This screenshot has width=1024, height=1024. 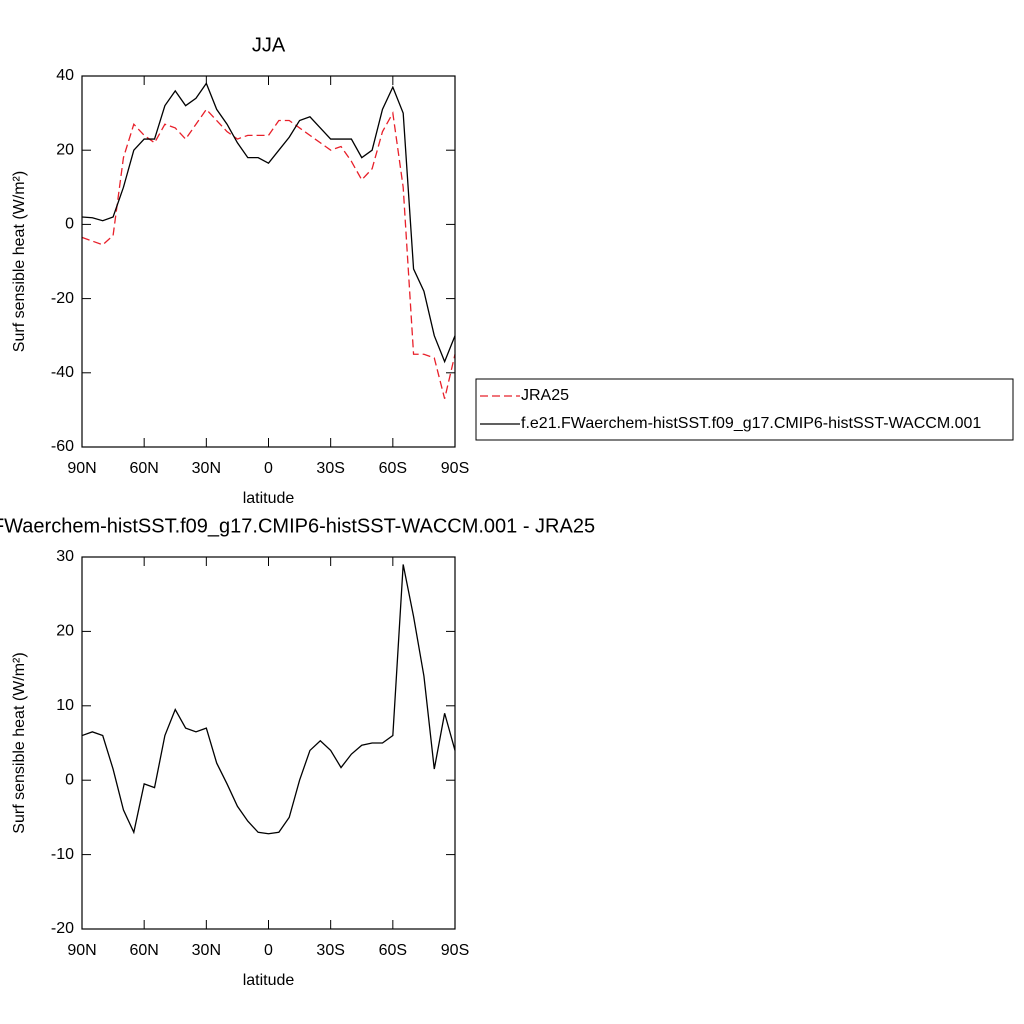 What do you see at coordinates (269, 45) in the screenshot?
I see `chart-title: JJA` at bounding box center [269, 45].